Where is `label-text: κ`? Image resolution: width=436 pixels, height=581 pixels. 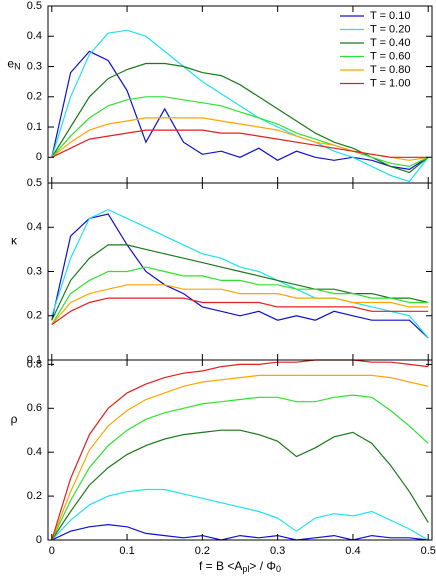
label-text: κ is located at coordinates (14, 241).